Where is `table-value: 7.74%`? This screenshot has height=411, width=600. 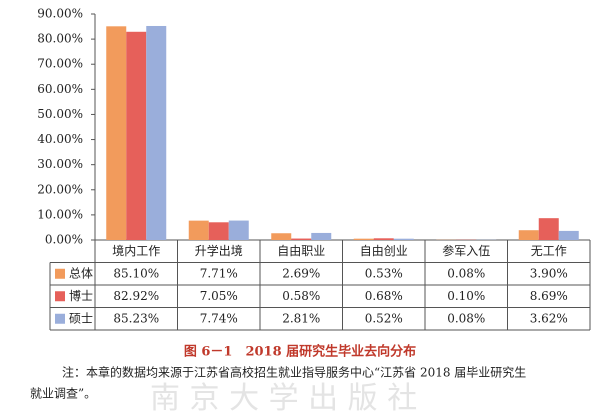
table-value: 7.74% is located at coordinates (219, 318).